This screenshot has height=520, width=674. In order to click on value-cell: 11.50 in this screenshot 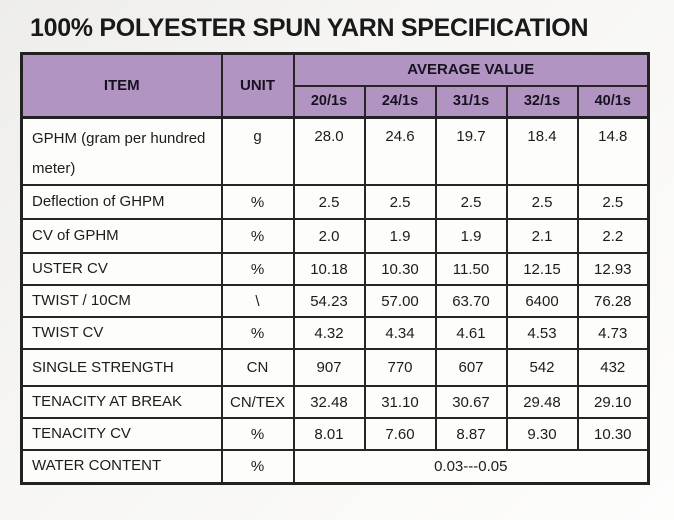, I will do `click(471, 269)`.